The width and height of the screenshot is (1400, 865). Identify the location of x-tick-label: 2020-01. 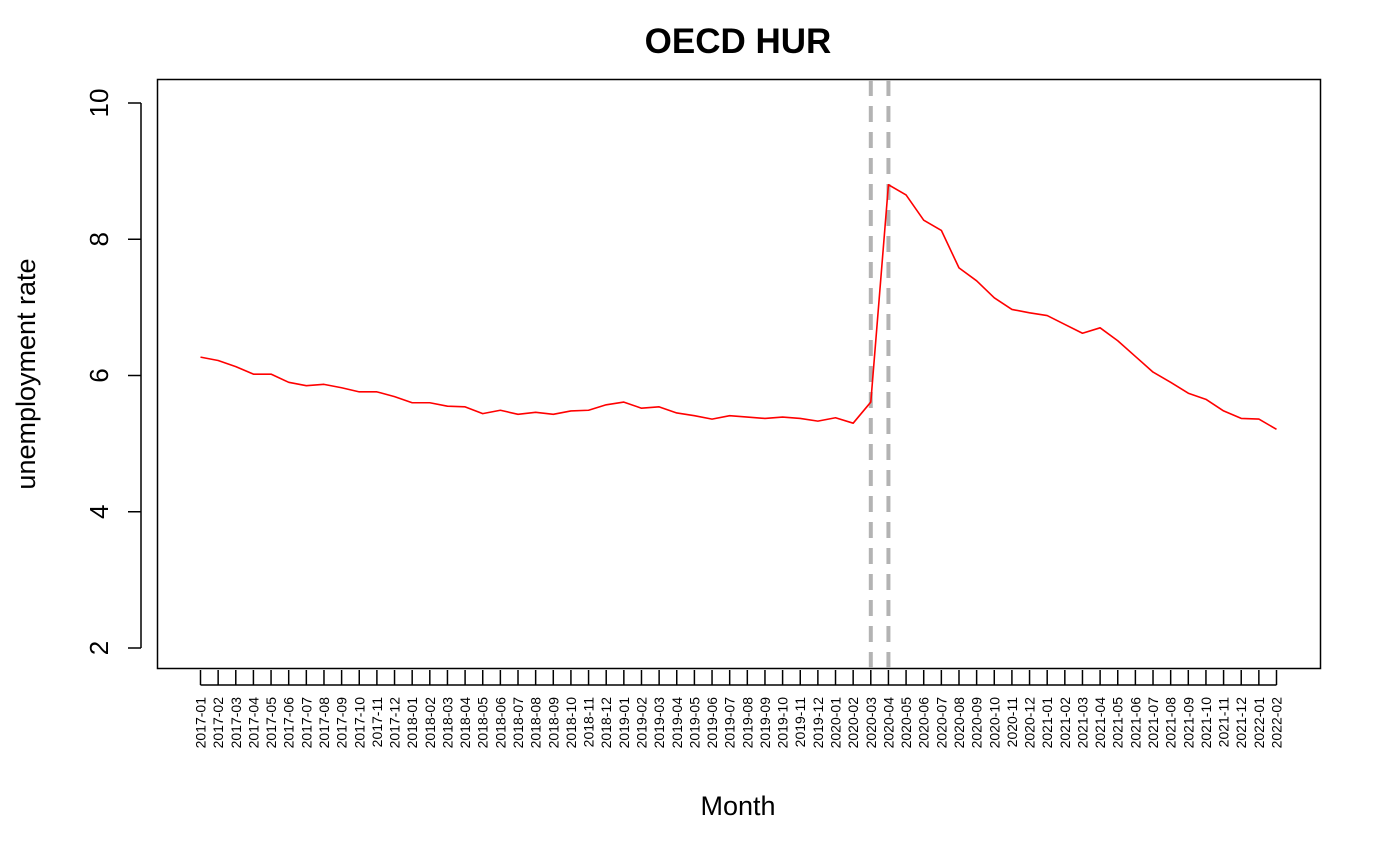
(836, 723).